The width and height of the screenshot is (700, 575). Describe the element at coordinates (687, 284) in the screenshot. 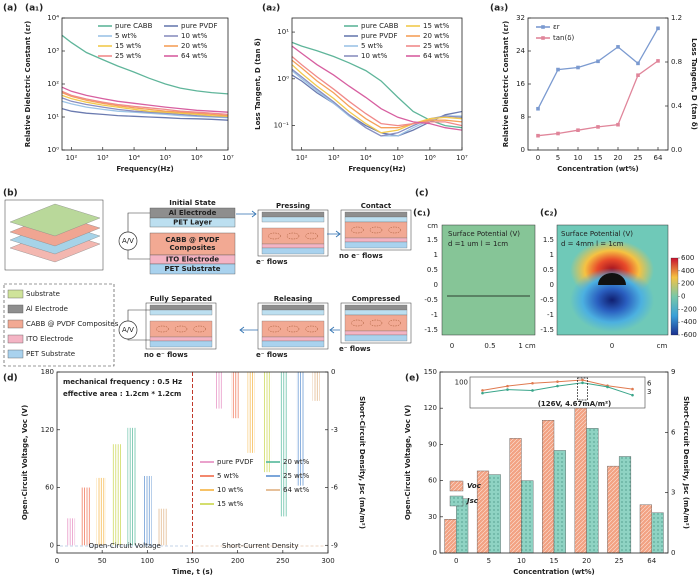

I see `colorbar-label: 200` at that location.